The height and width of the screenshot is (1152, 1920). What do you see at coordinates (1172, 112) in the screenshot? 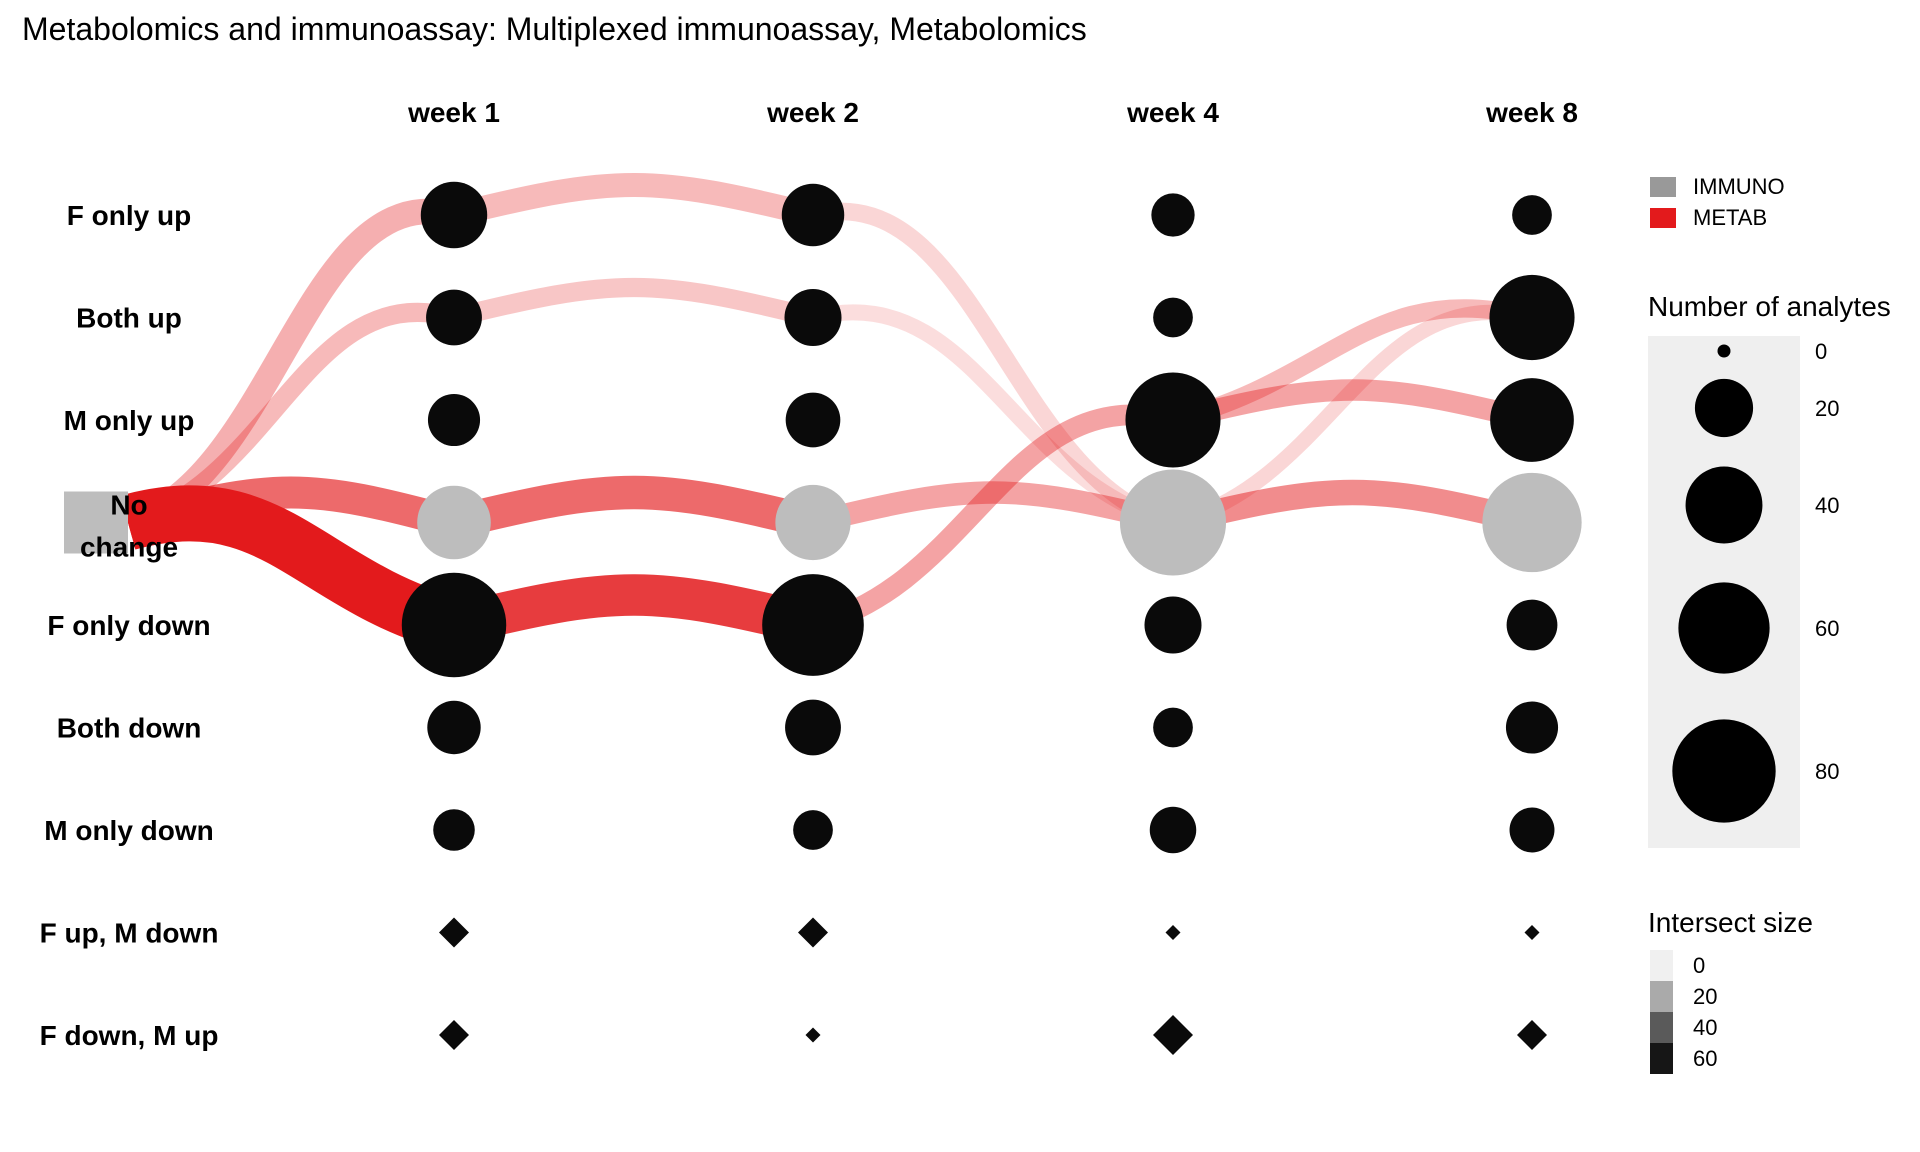
I see `column-label-week-4: week 4` at bounding box center [1172, 112].